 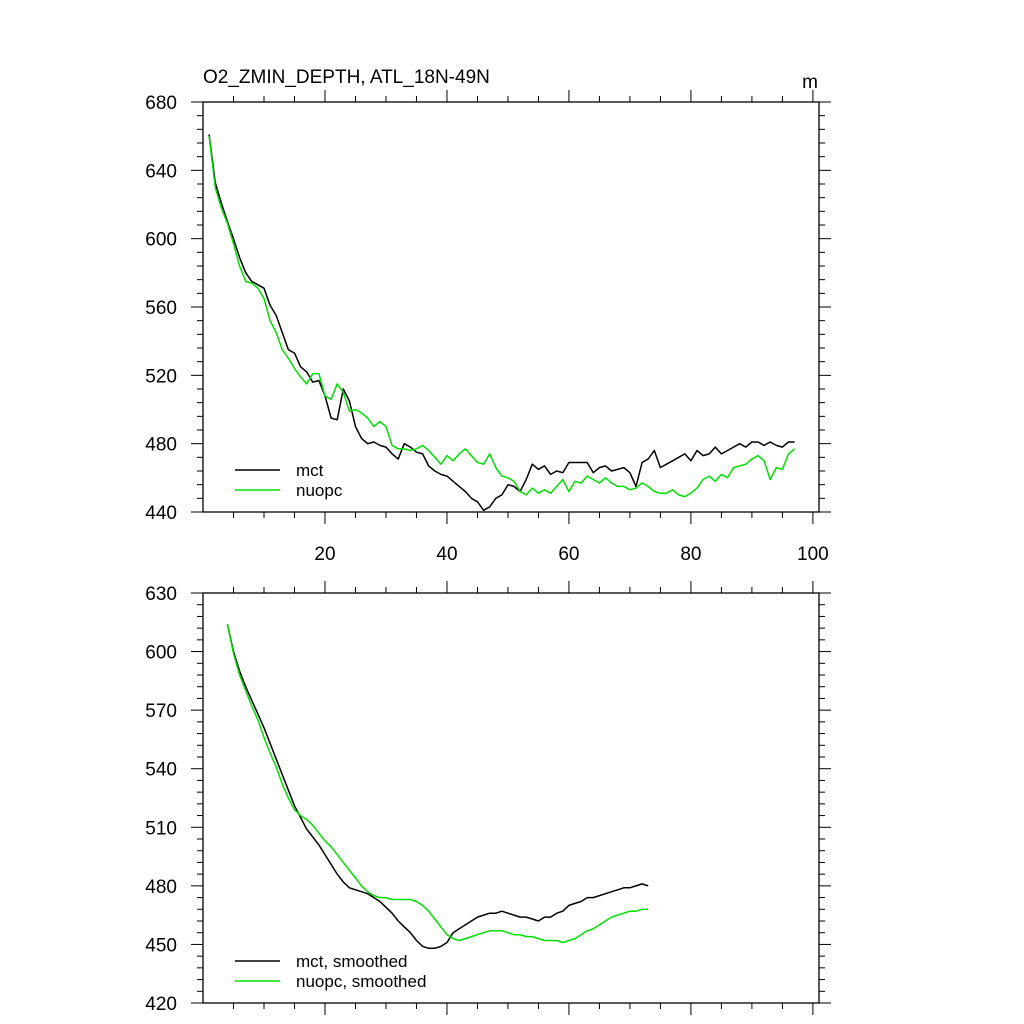 What do you see at coordinates (813, 554) in the screenshot?
I see `x-tick-label: 100` at bounding box center [813, 554].